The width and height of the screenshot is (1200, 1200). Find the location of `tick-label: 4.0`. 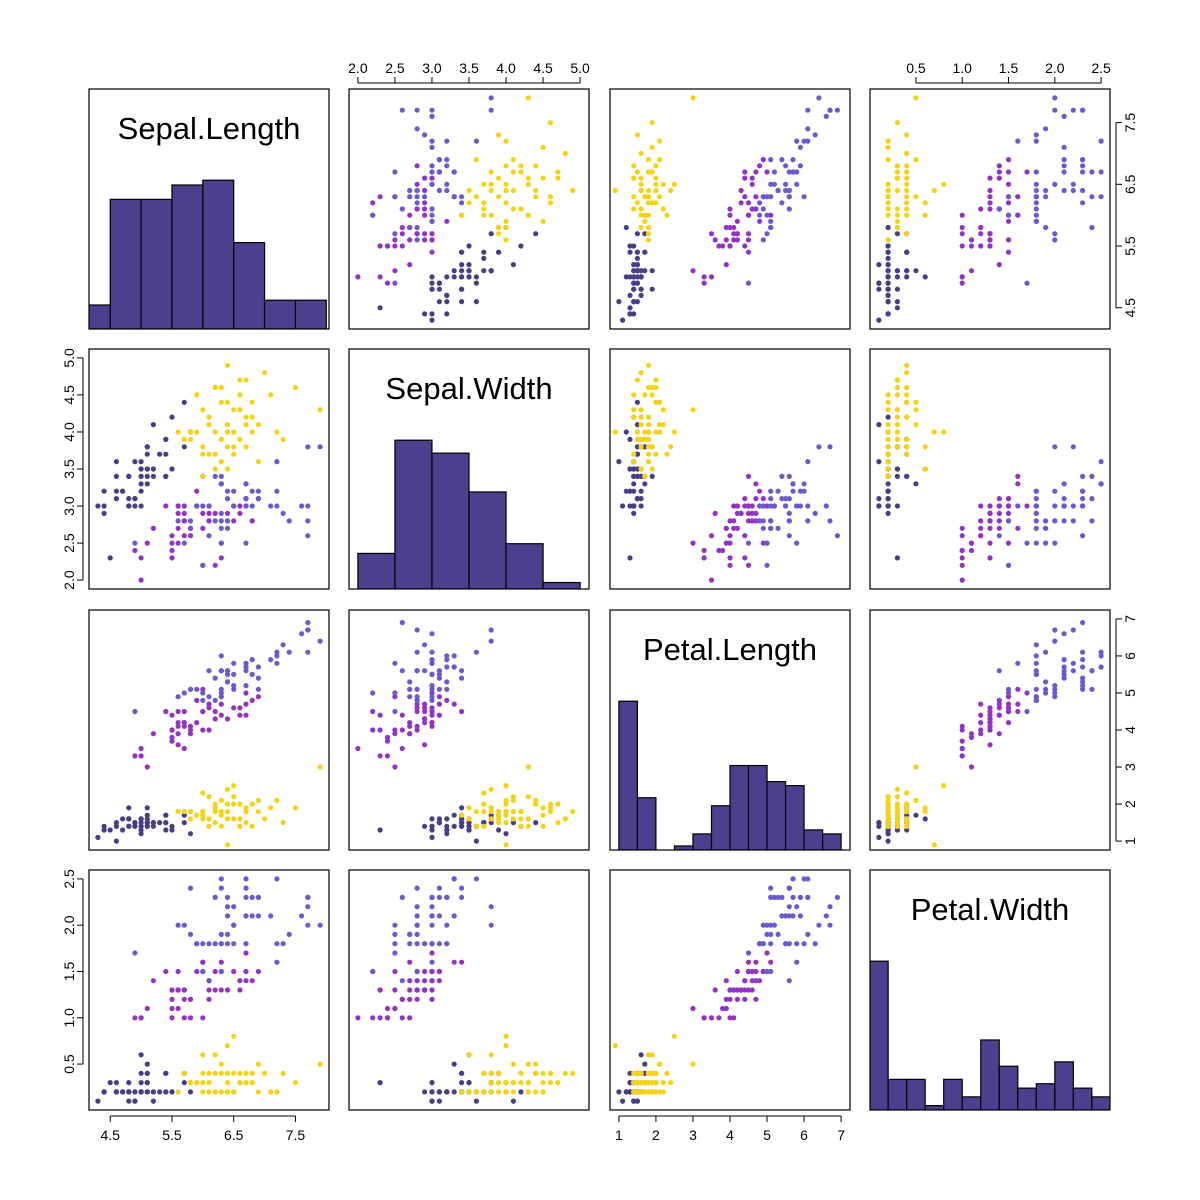

tick-label: 4.0 is located at coordinates (506, 68).